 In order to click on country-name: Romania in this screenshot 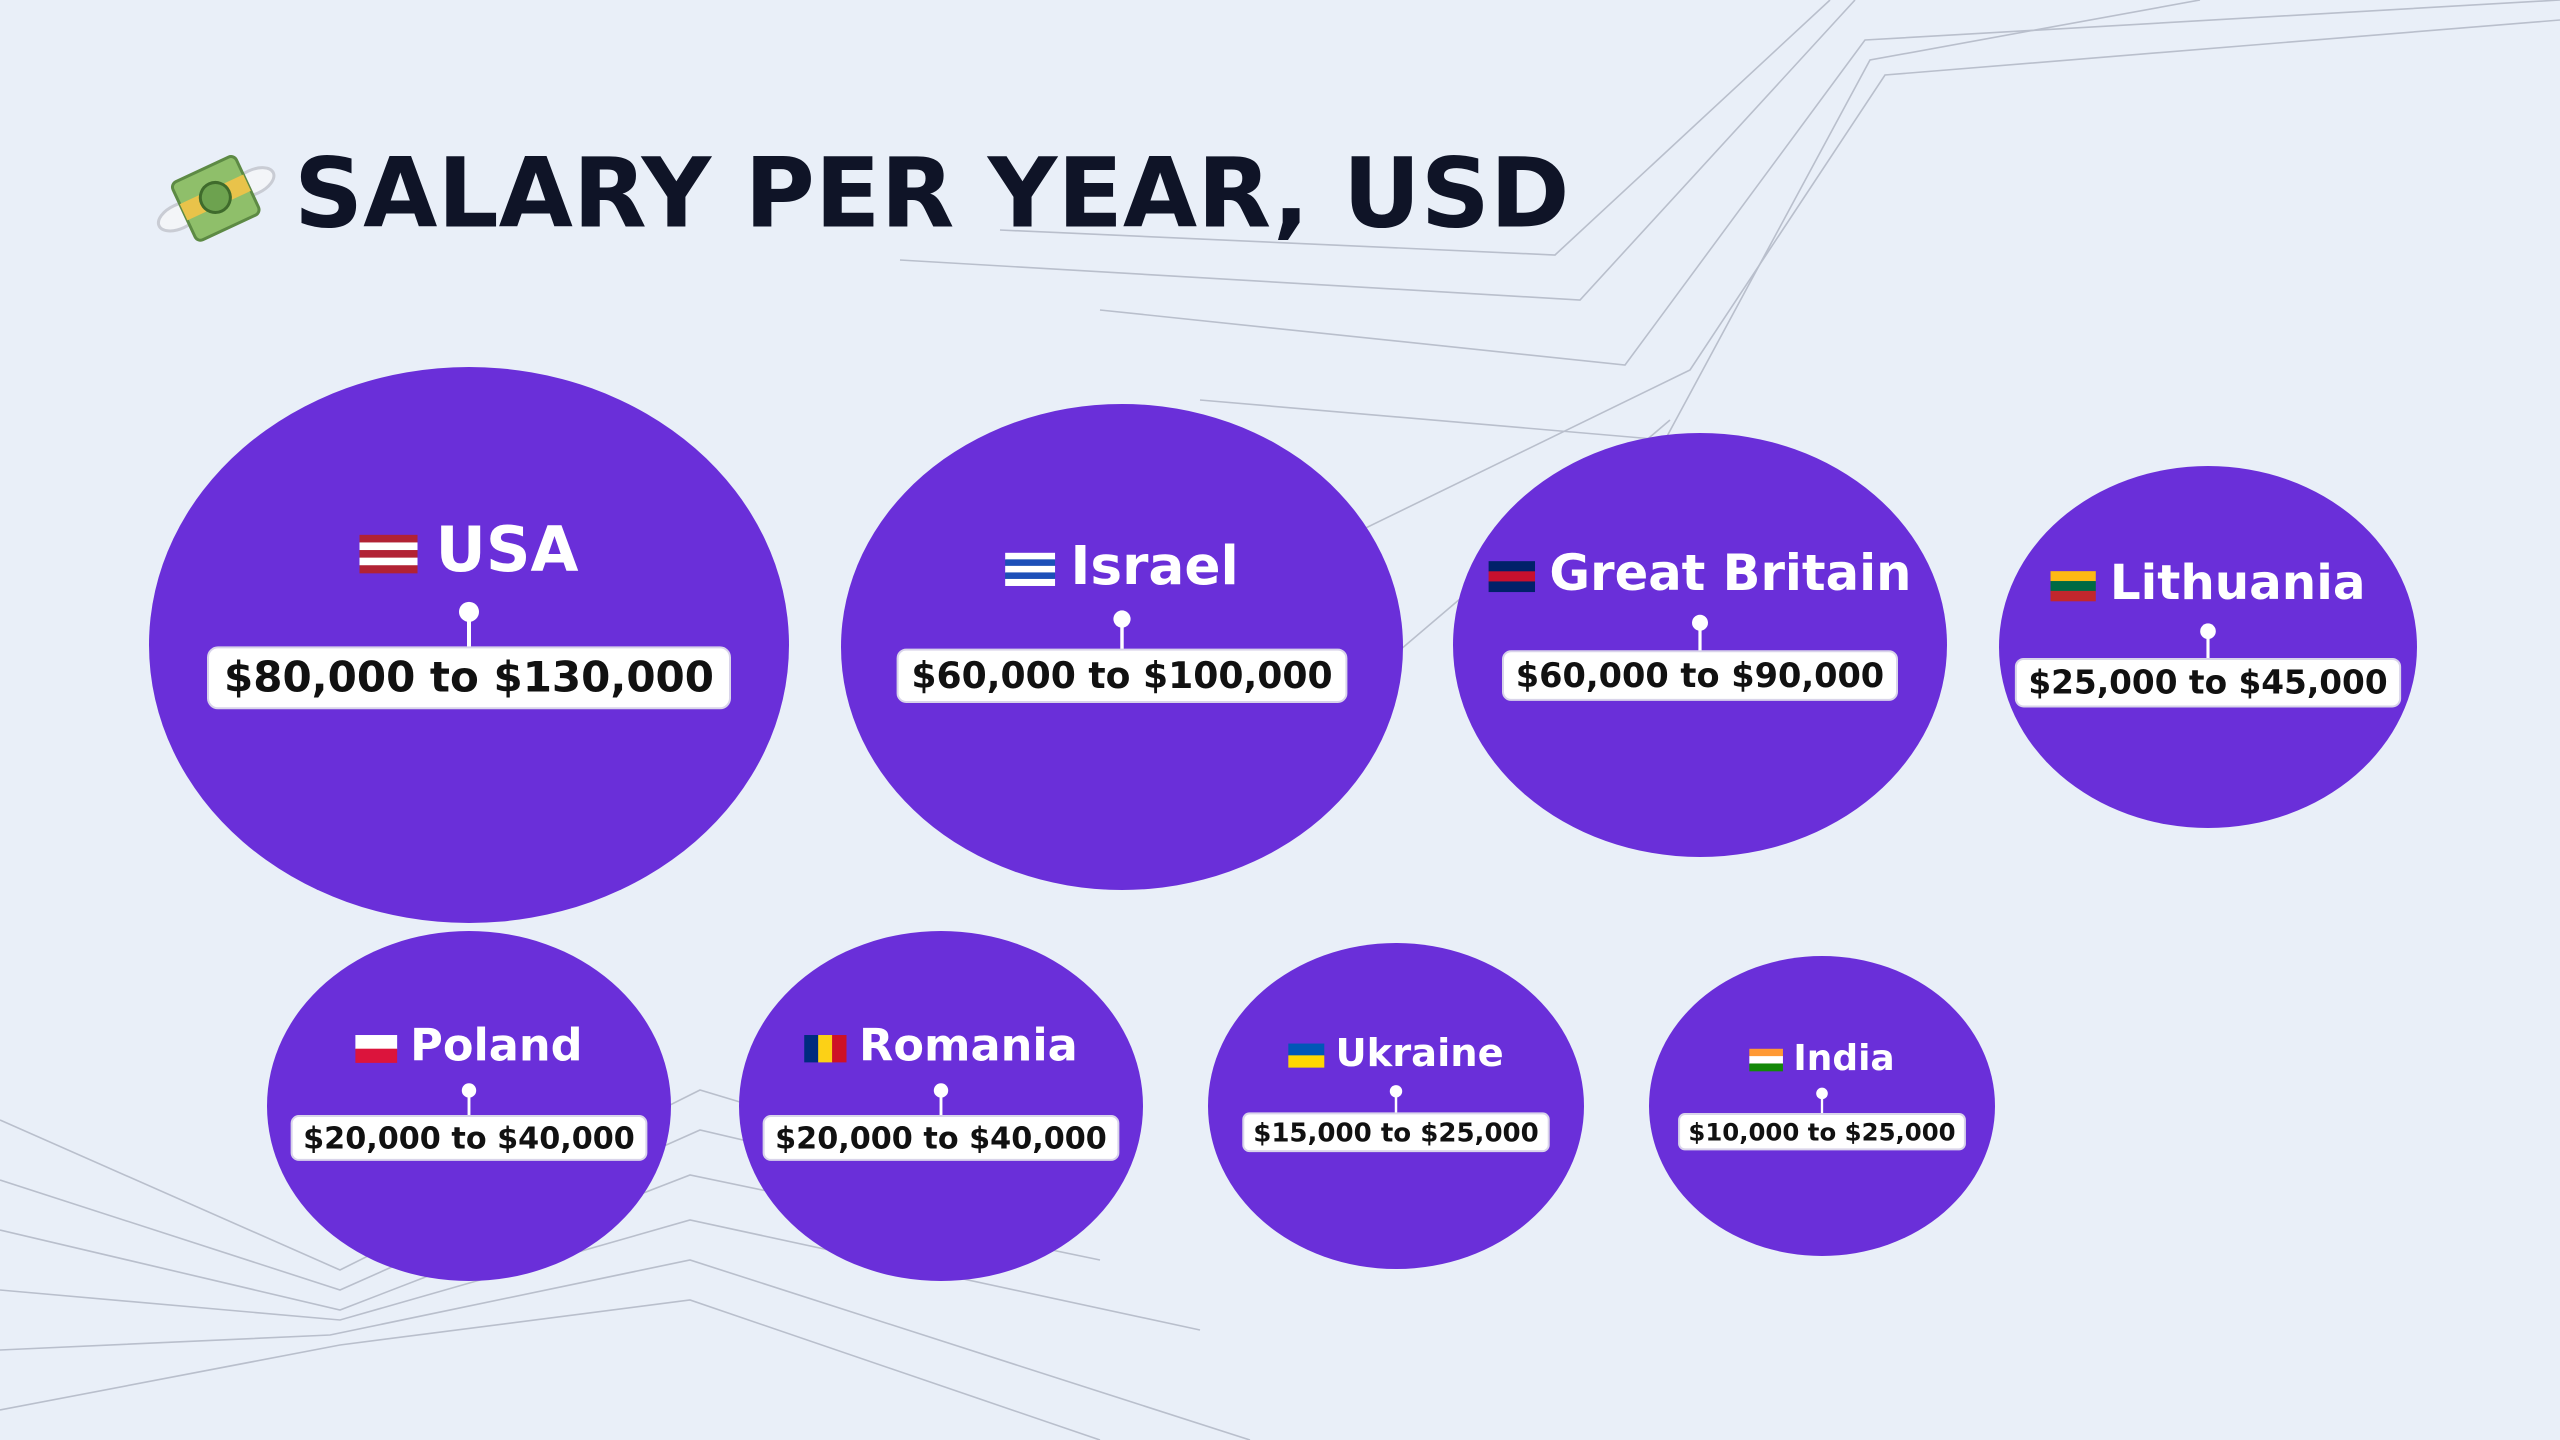, I will do `click(968, 1046)`.